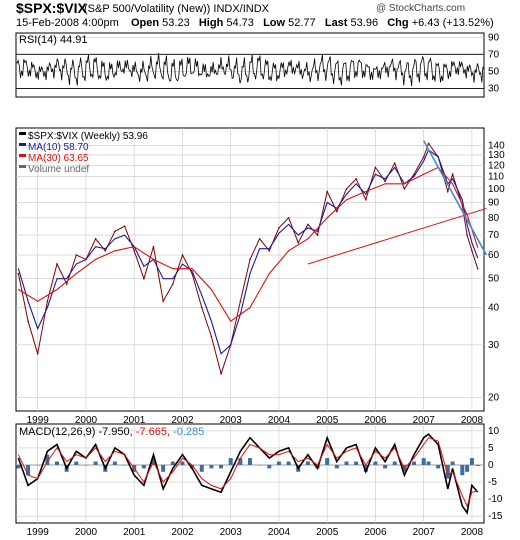  I want to click on price-tick-label: 110, so click(496, 177).